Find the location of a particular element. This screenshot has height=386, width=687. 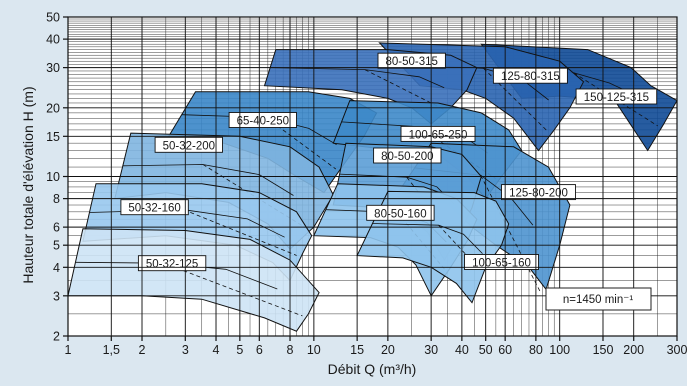

pump-label-80-50-200: 80-50-200 is located at coordinates (407, 155).